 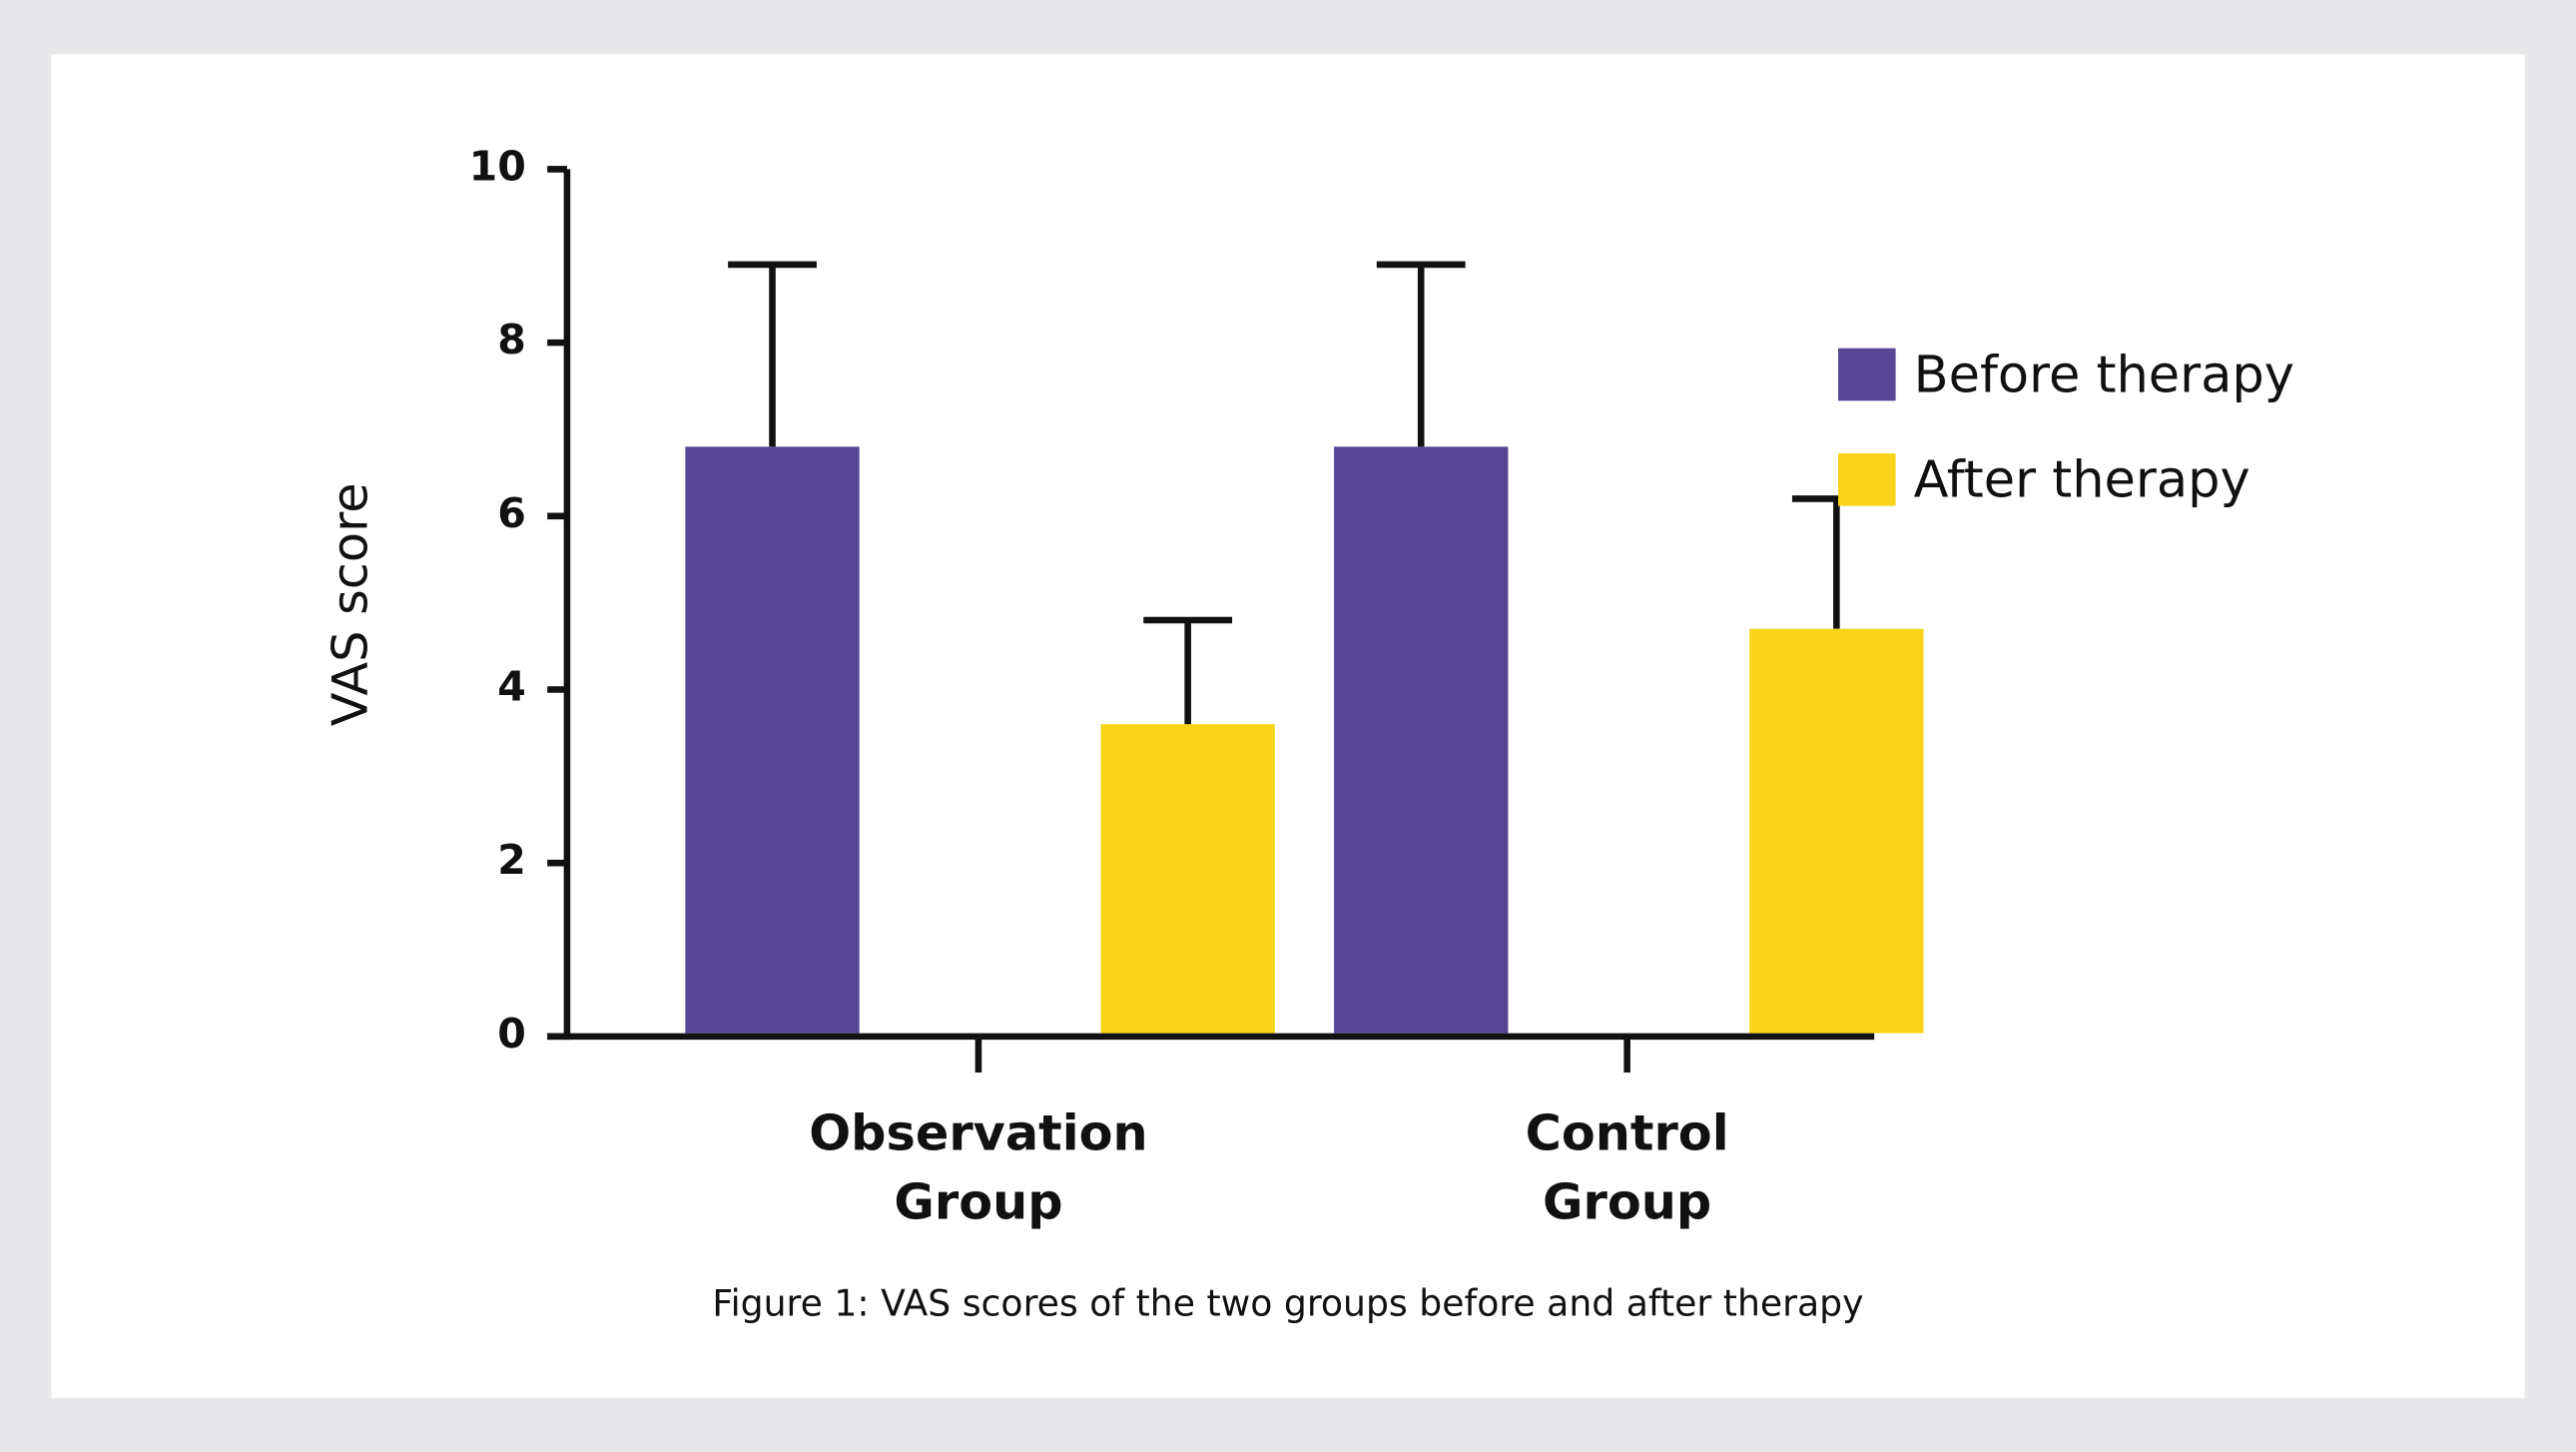 I want to click on y-axis-label: VAS score, so click(x=350, y=604).